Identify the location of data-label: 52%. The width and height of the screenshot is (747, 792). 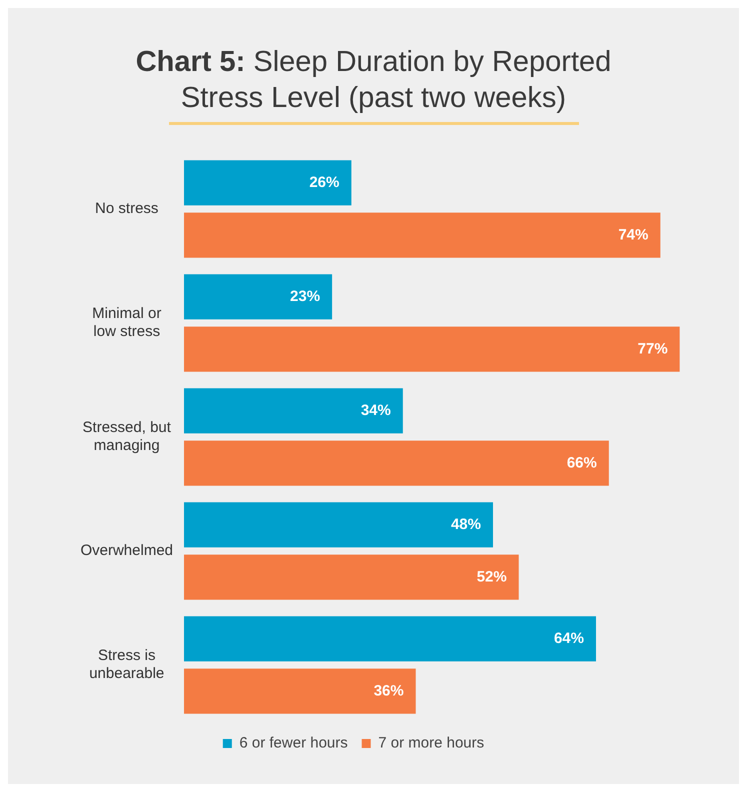
(491, 577).